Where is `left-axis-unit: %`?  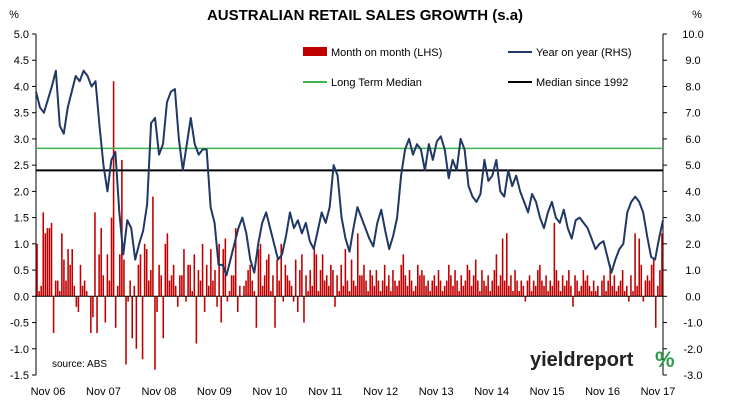
left-axis-unit: % is located at coordinates (14, 15).